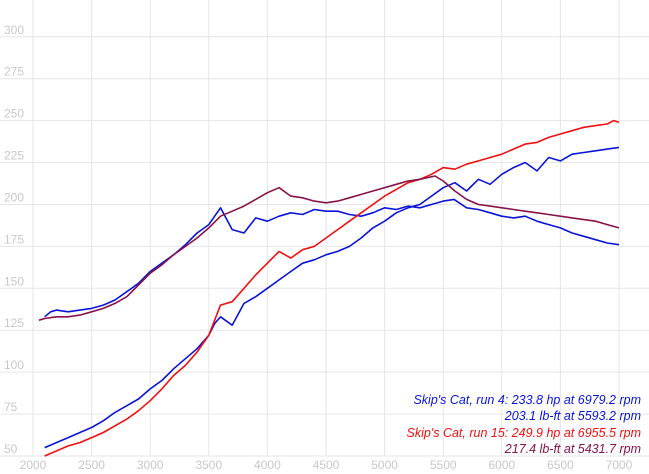 This screenshot has width=649, height=474. Describe the element at coordinates (150, 465) in the screenshot. I see `x-tick-label: 3000` at that location.